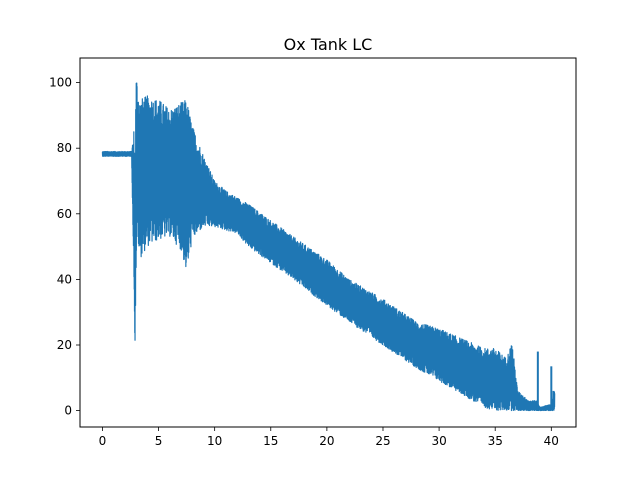  Describe the element at coordinates (103, 441) in the screenshot. I see `x-tick-label: 0` at that location.